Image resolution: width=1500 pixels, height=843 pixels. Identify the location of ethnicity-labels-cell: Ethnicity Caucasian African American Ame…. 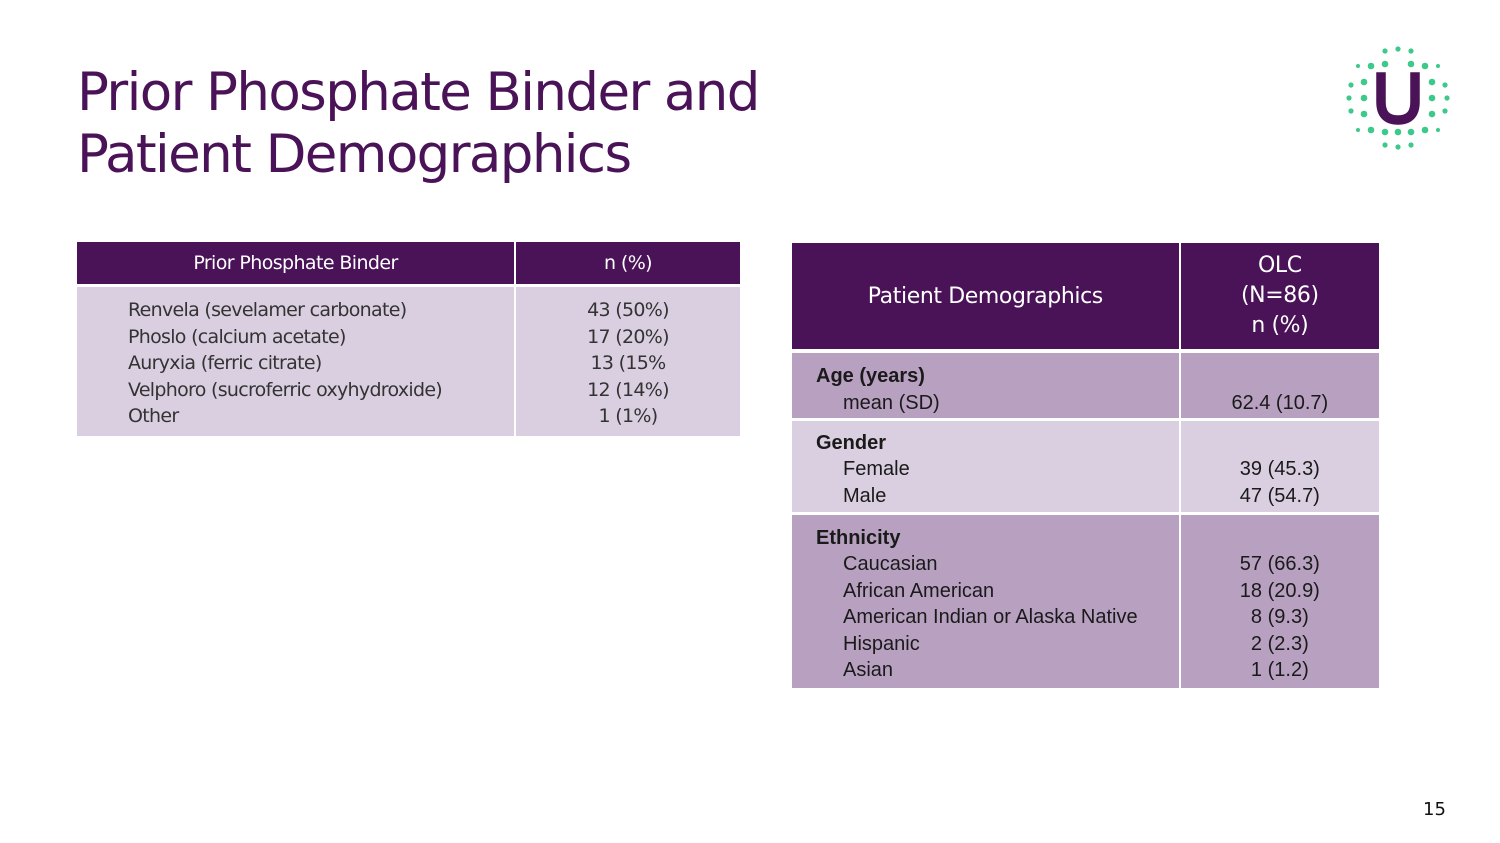
(986, 600).